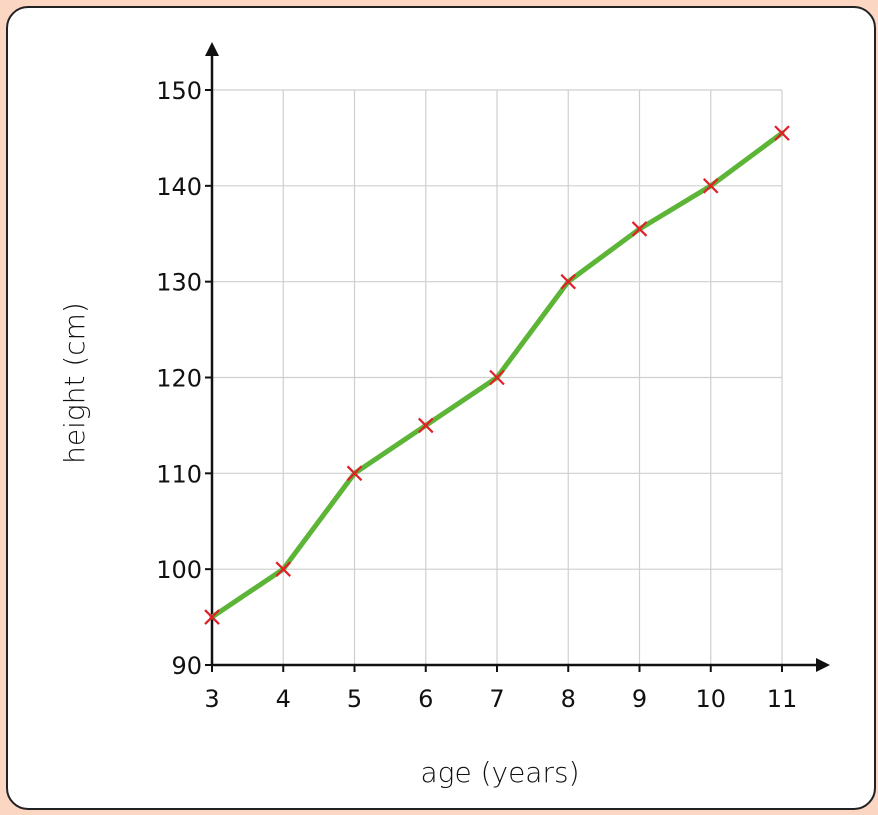 Image resolution: width=878 pixels, height=815 pixels. I want to click on y-tick-label-120: 120, so click(179, 379).